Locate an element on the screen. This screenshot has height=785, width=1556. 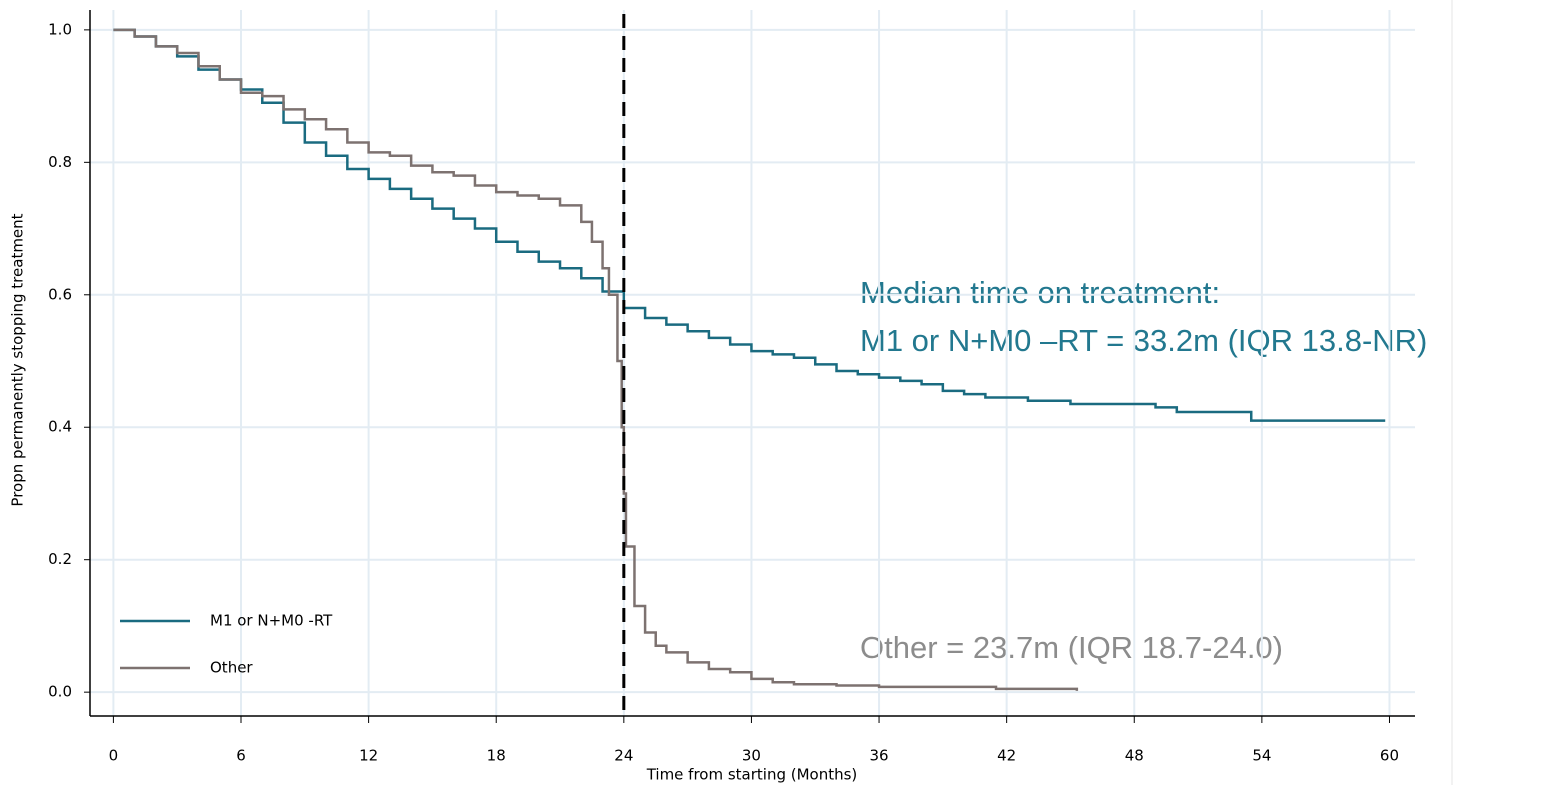
x-tick-label: 48 is located at coordinates (1134, 756).